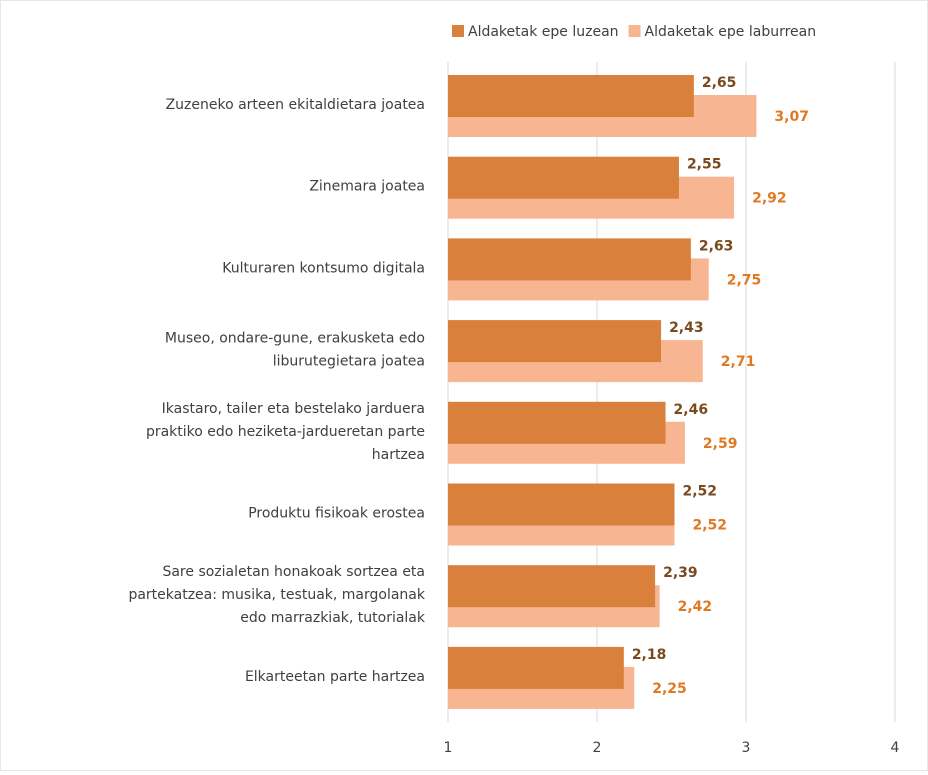 The height and width of the screenshot is (775, 928). Describe the element at coordinates (333, 618) in the screenshot. I see `category-label: edo marrazkiak, tutorialak` at that location.